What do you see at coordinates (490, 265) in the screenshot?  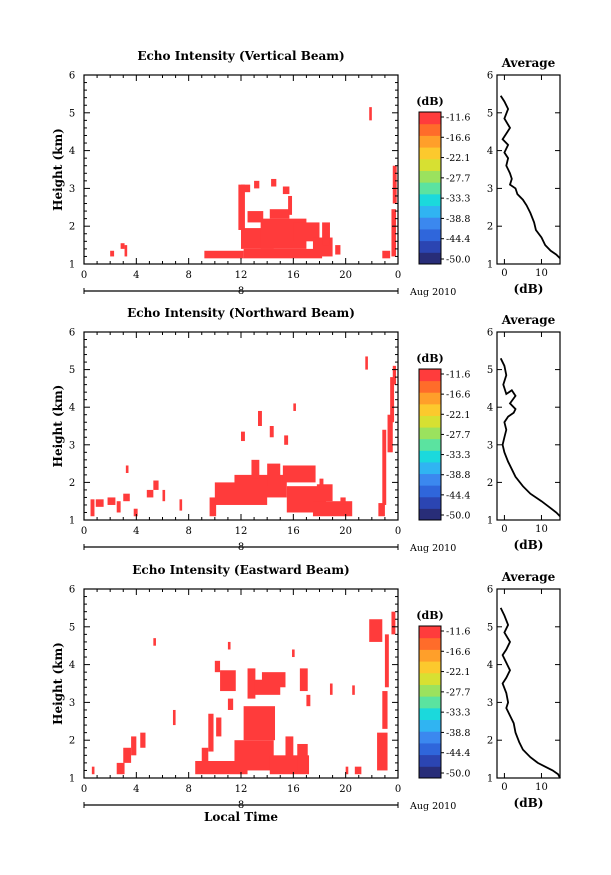 I see `average-y-tick-label: 1` at bounding box center [490, 265].